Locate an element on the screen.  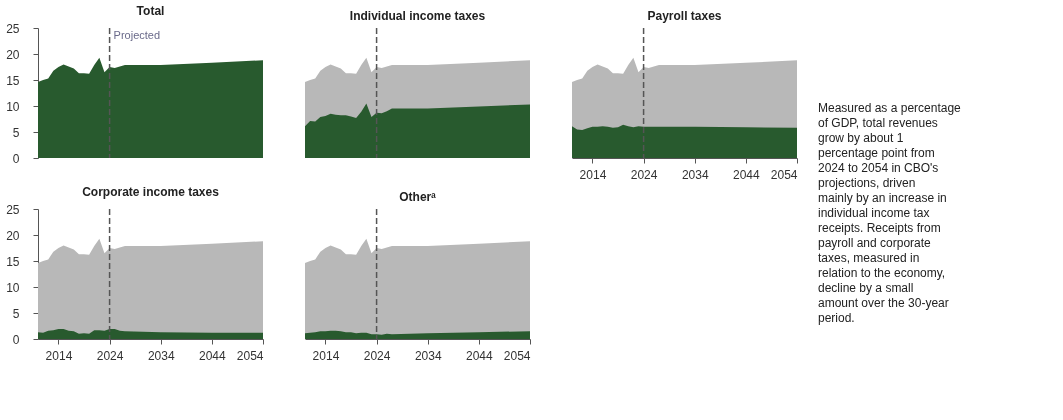
chart-title: Payroll taxes is located at coordinates (684, 16).